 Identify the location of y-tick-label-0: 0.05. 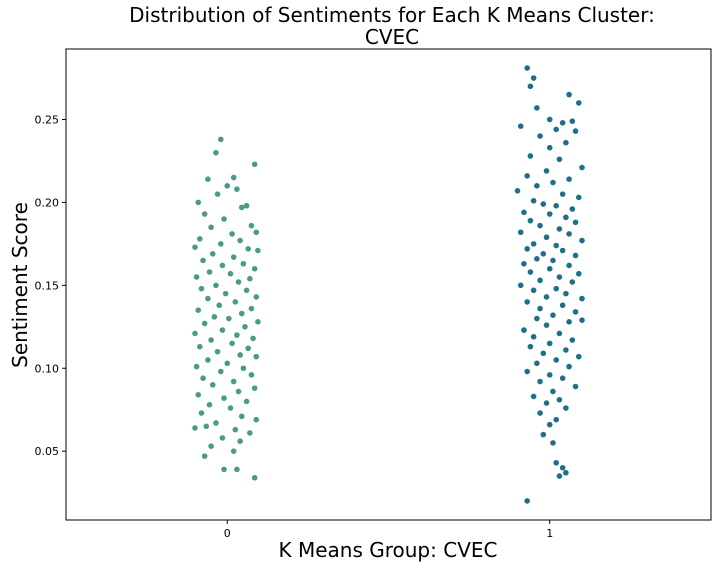
(47, 451).